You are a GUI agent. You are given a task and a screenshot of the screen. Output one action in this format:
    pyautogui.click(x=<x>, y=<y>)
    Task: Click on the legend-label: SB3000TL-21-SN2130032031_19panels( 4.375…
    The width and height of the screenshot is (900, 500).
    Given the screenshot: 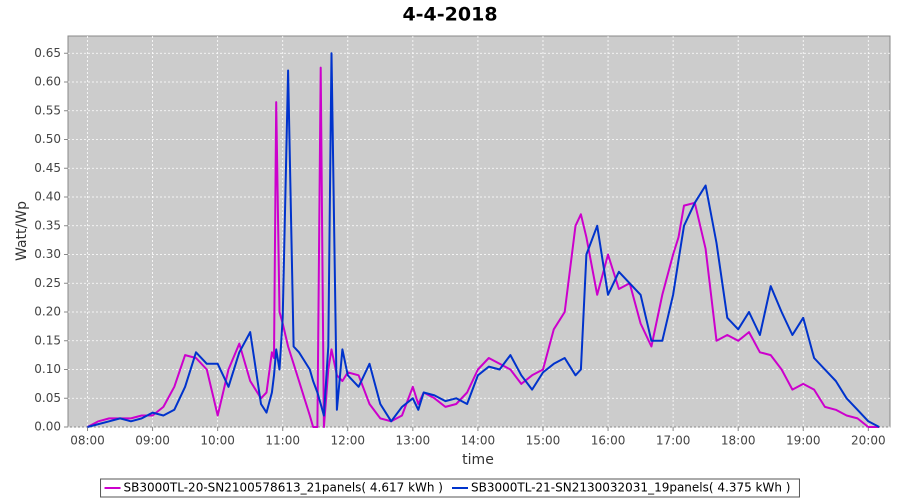 What is the action you would take?
    pyautogui.click(x=630, y=488)
    